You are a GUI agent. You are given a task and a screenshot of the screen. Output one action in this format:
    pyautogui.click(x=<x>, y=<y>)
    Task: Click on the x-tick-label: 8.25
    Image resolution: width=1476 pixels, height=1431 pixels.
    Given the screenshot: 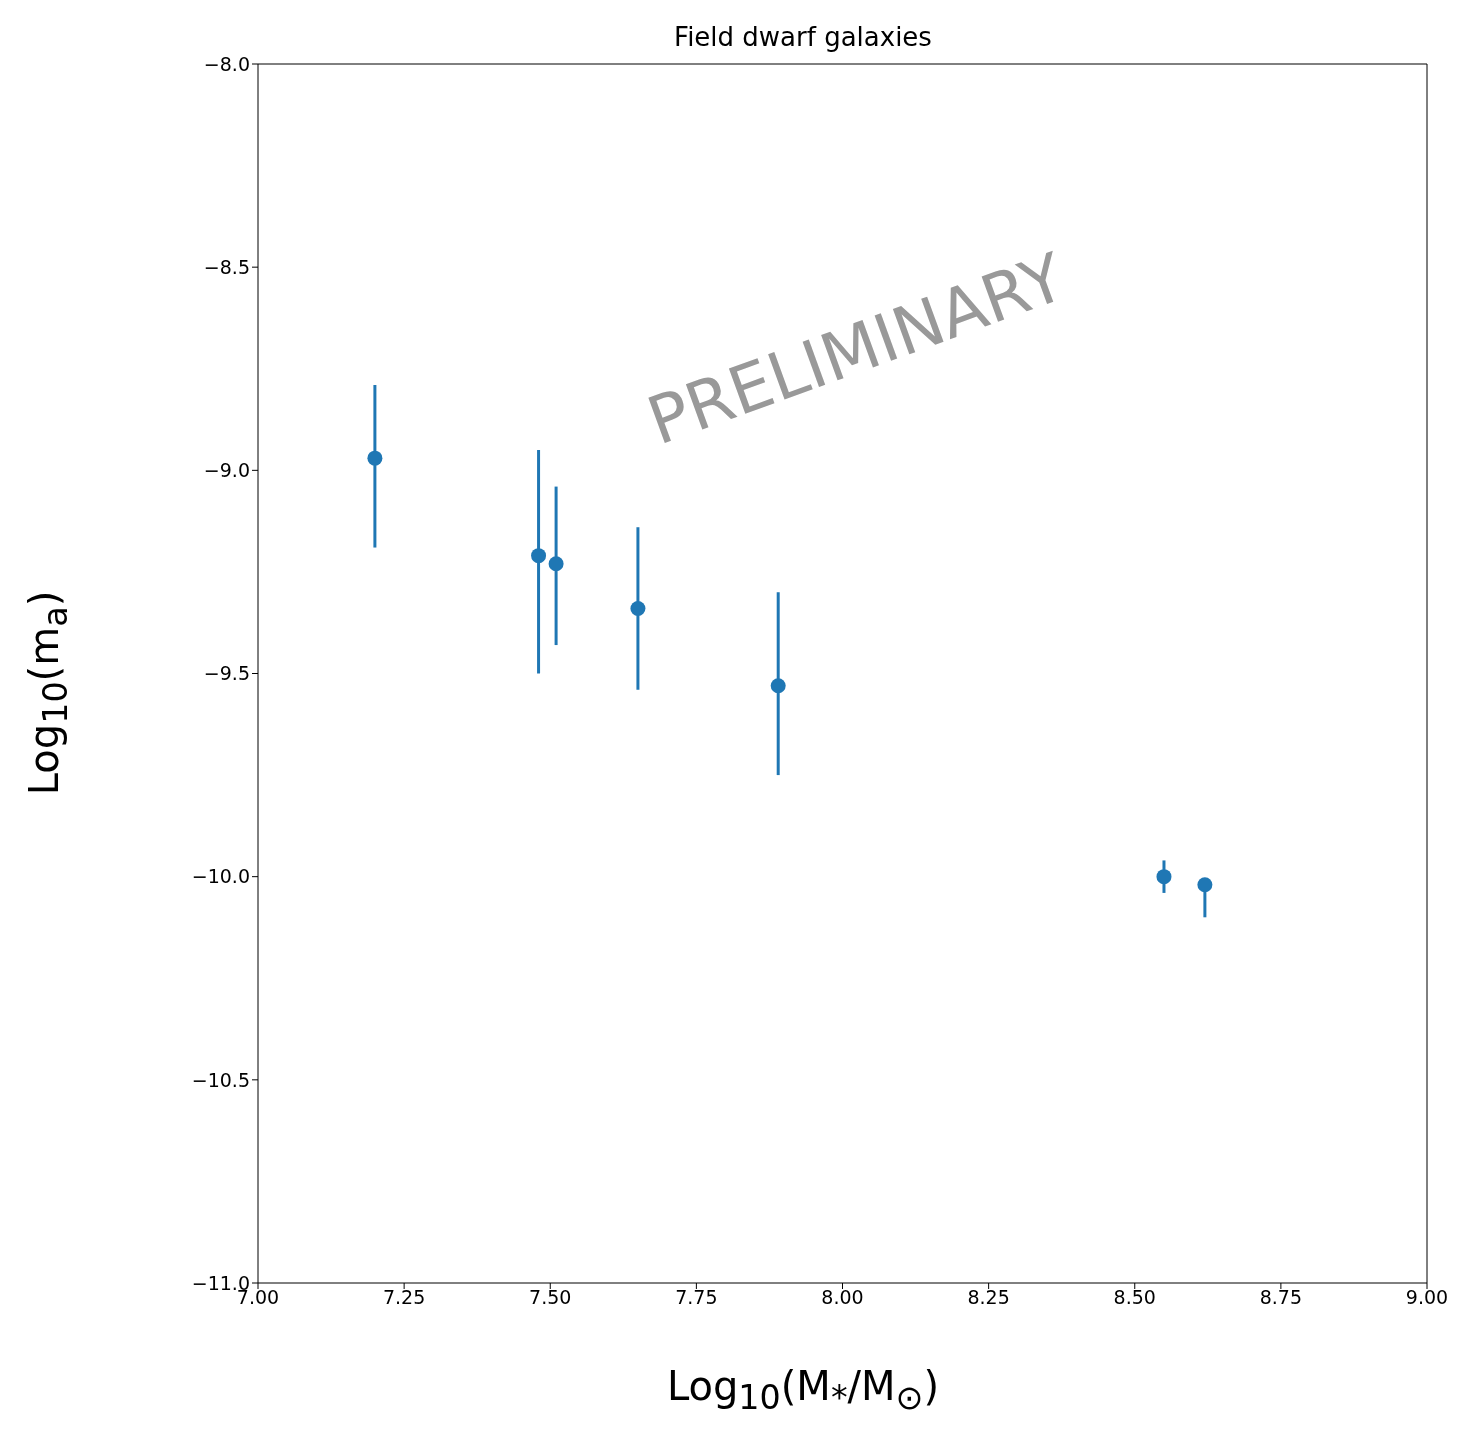 What is the action you would take?
    pyautogui.click(x=988, y=1297)
    